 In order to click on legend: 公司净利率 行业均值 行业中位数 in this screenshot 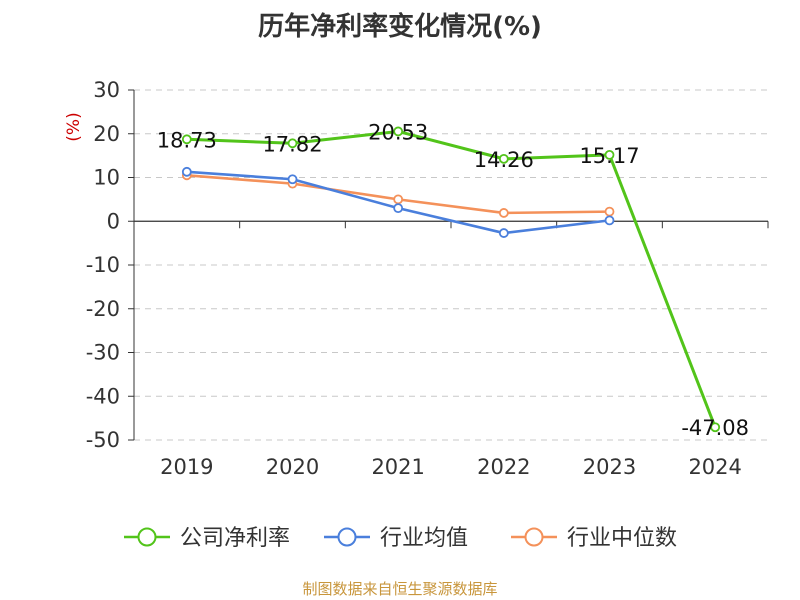, I will do `click(400, 538)`.